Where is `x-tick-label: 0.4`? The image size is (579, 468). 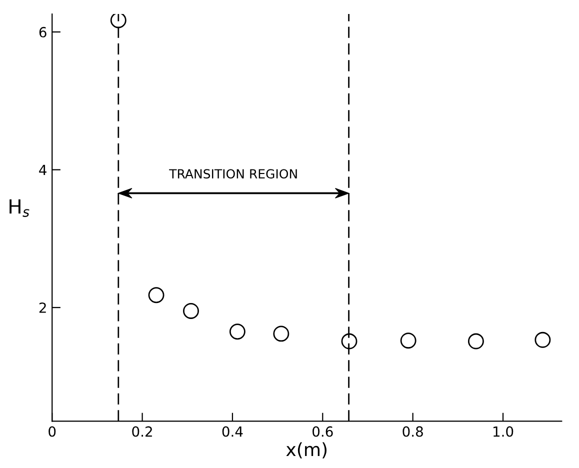
x-tick-label: 0.4 is located at coordinates (232, 431).